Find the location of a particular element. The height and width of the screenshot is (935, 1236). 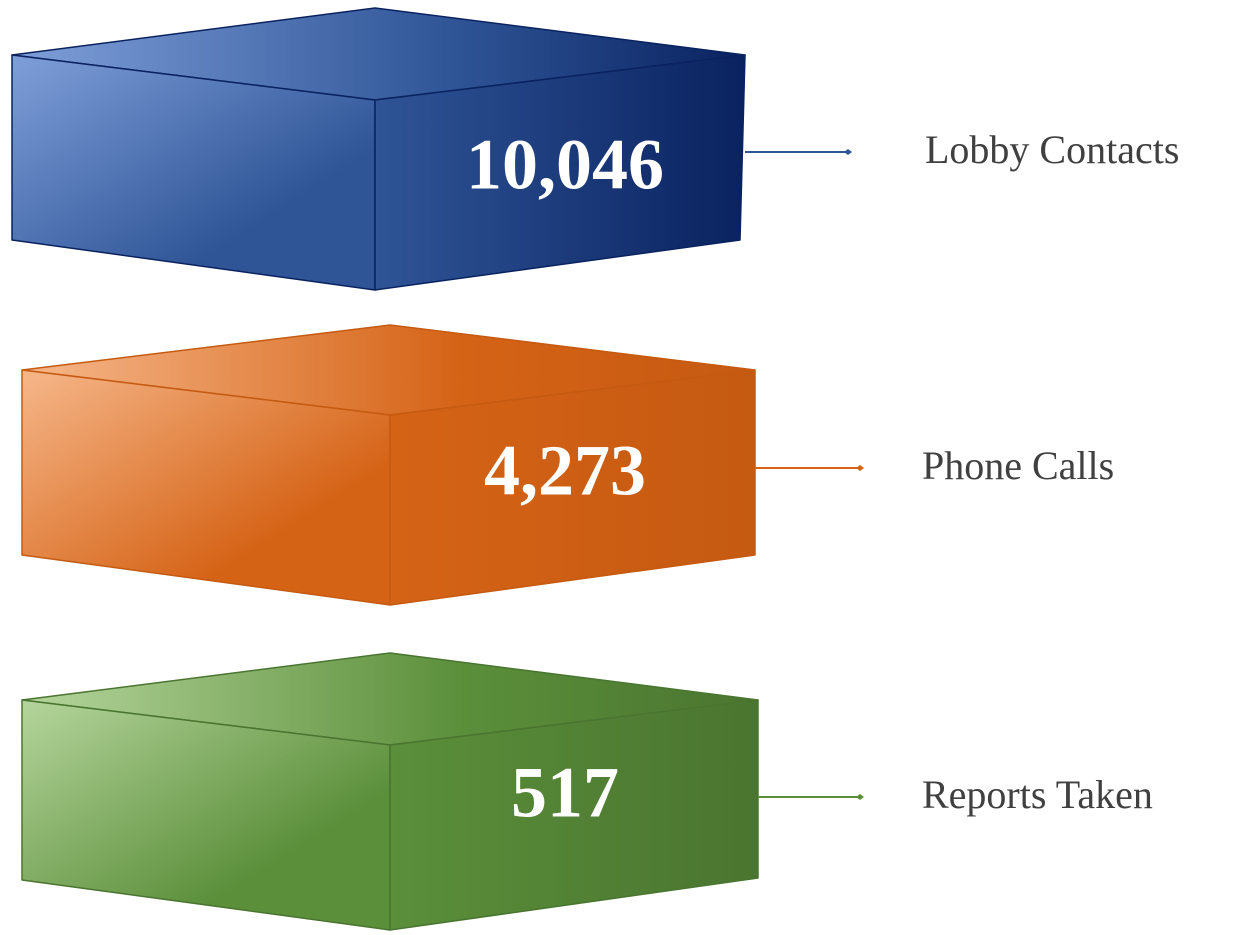

item-label: Phone Calls is located at coordinates (1018, 465).